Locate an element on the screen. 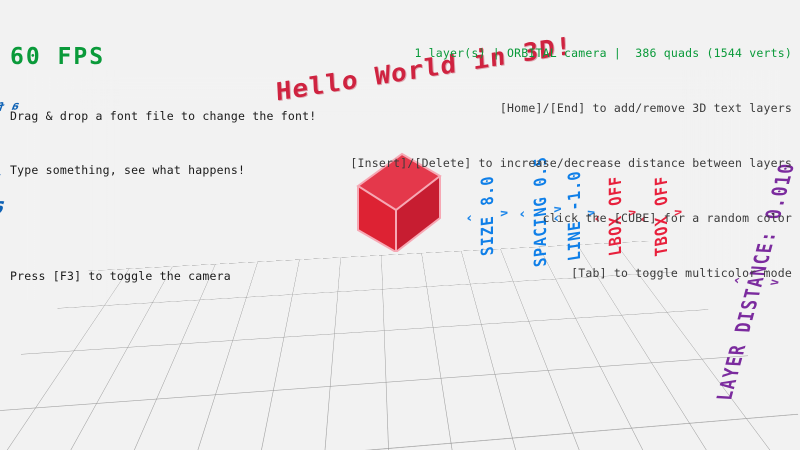 Image resolution: width=800 pixels, height=450 pixels. hud-hint-line: click the [CUBE] for a random color is located at coordinates (667, 218).